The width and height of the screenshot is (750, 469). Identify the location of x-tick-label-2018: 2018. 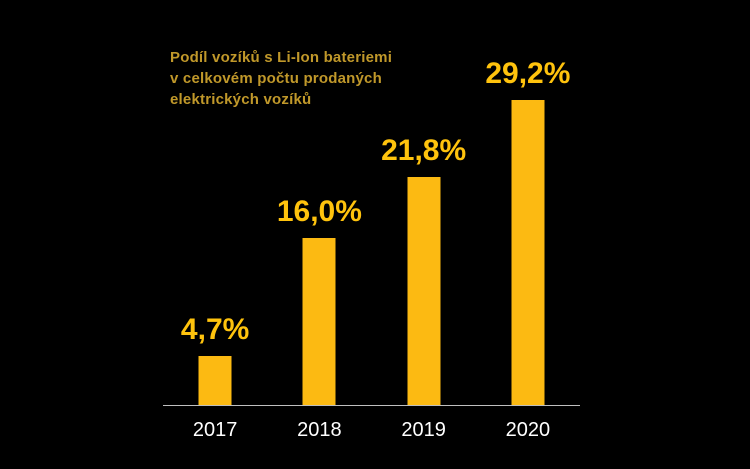
(319, 430).